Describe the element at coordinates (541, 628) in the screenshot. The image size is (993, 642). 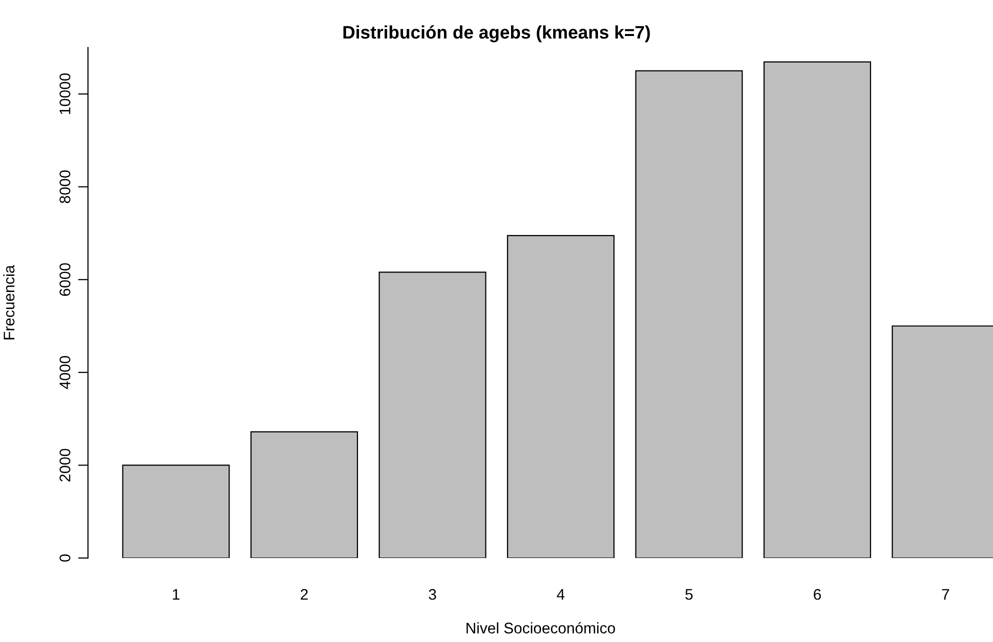
I see `x-axis-title: Nivel Socioeconómico` at that location.